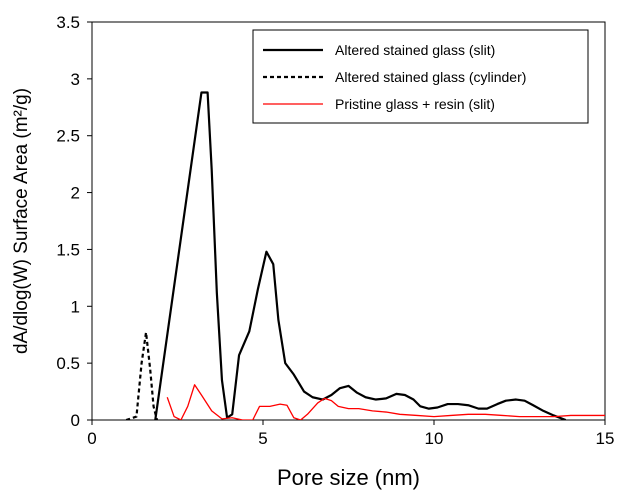  Describe the element at coordinates (350, 434) in the screenshot. I see `x-axis: 0 5 10 15` at that location.